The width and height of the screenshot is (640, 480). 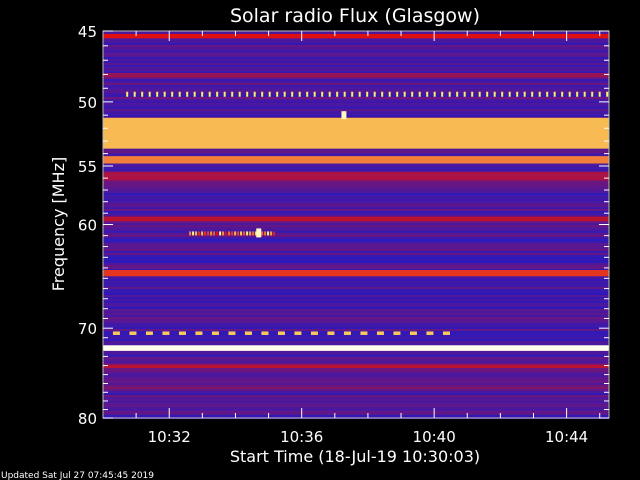 I want to click on x-tick-label: 10:44, so click(x=566, y=437).